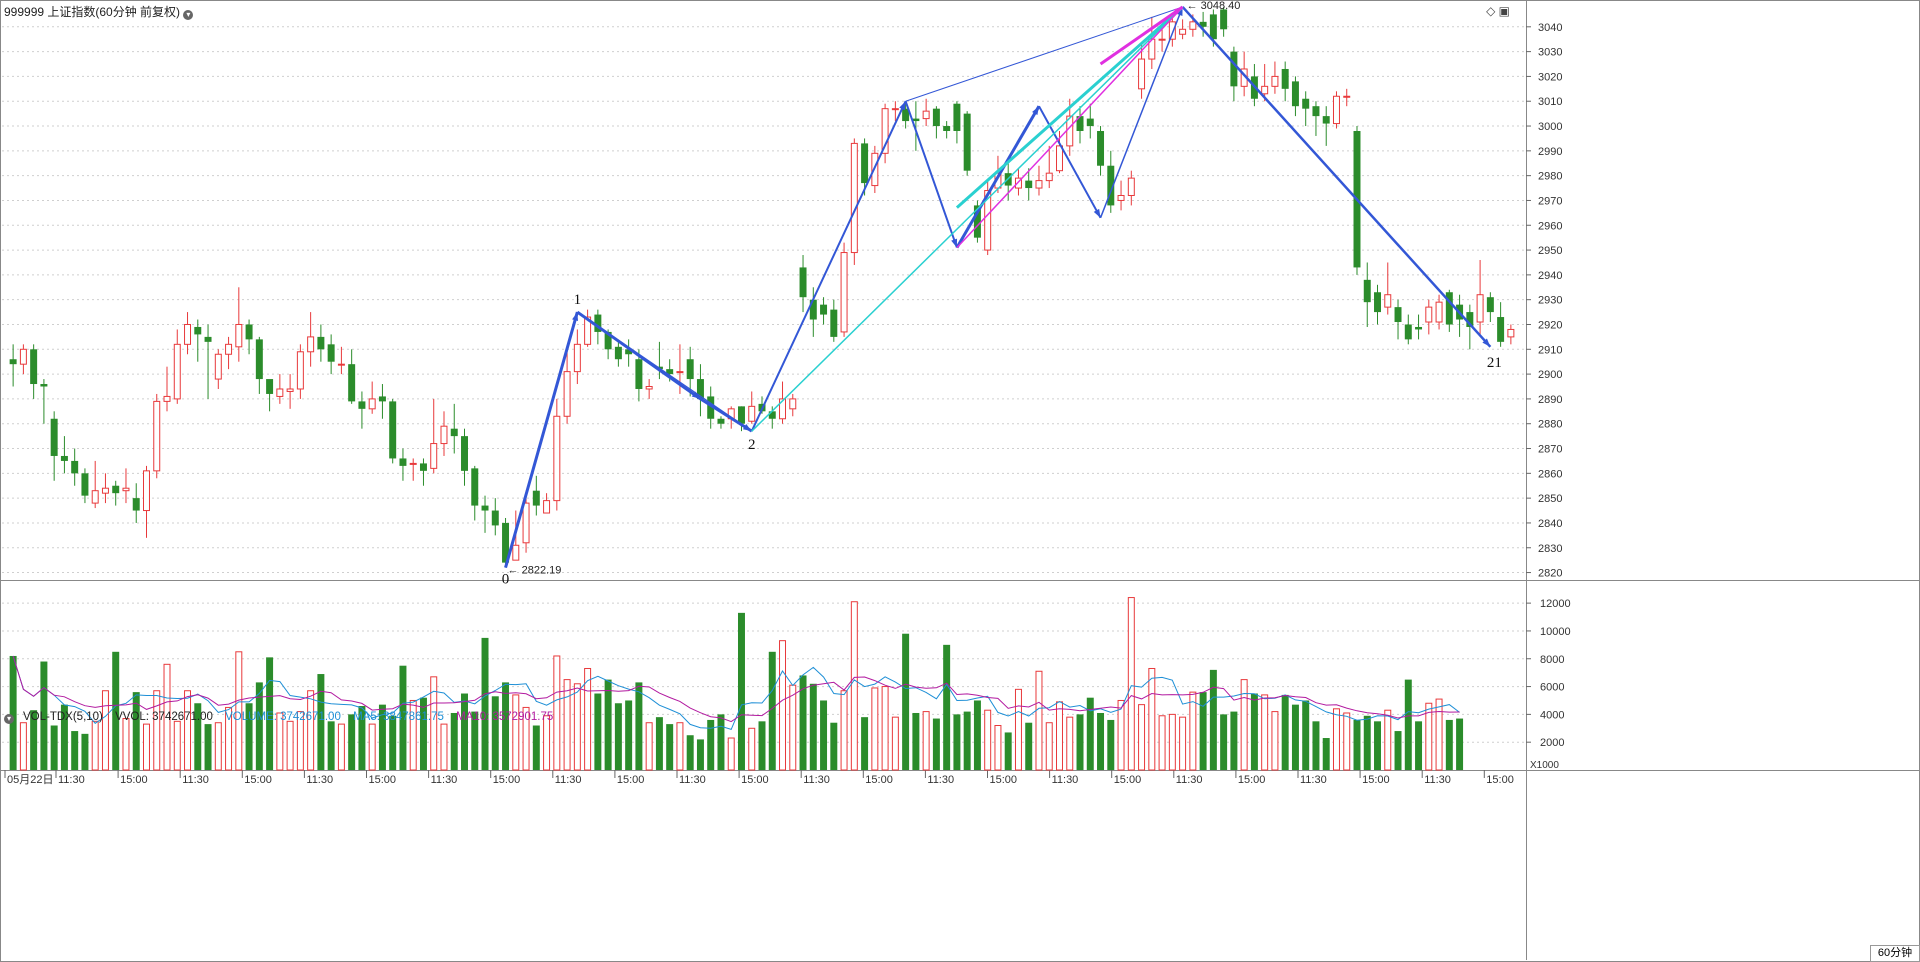  I want to click on cyan-thick-line, so click(1069, 107).